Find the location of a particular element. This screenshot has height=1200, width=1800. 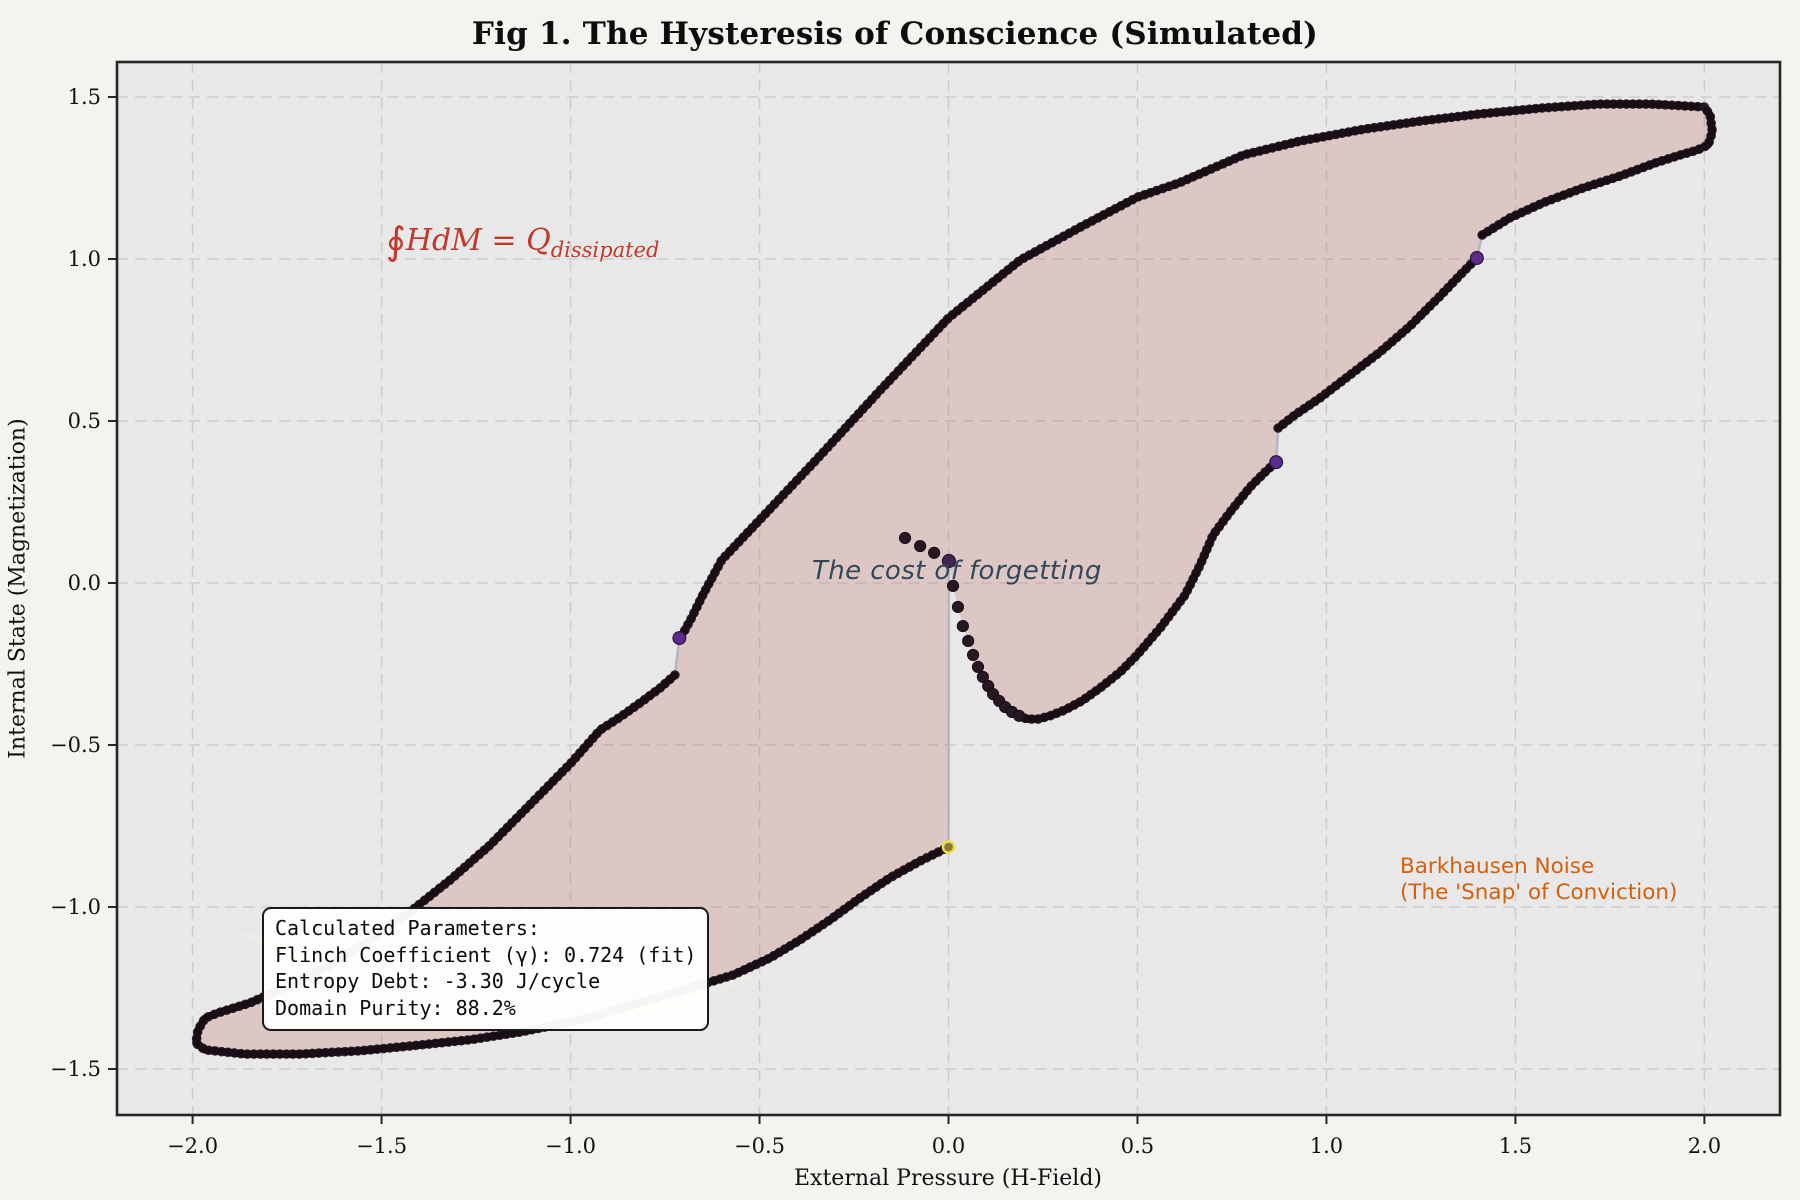

coercive-point-marker is located at coordinates (948, 847).